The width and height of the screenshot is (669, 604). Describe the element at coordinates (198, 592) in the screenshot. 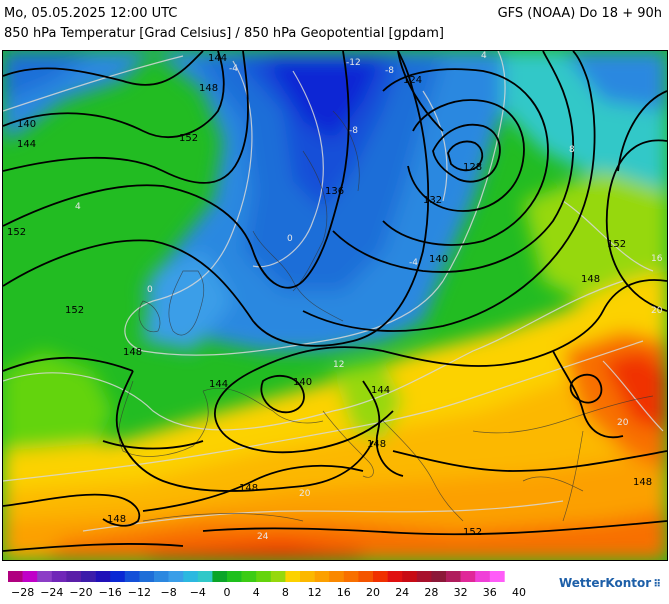

I see `legend-tick-label: −4` at that location.